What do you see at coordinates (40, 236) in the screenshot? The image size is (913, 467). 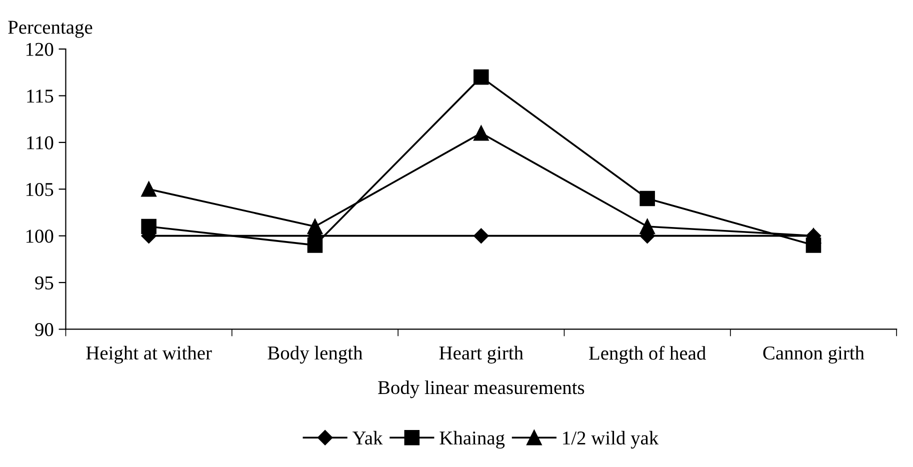 I see `y-tick-label: 100` at bounding box center [40, 236].